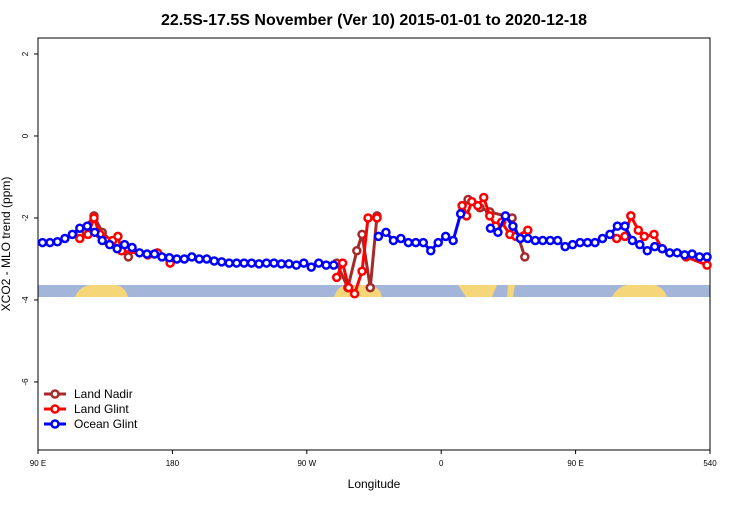 The width and height of the screenshot is (750, 505). Describe the element at coordinates (374, 484) in the screenshot. I see `x-axis-label: Longitude` at that location.